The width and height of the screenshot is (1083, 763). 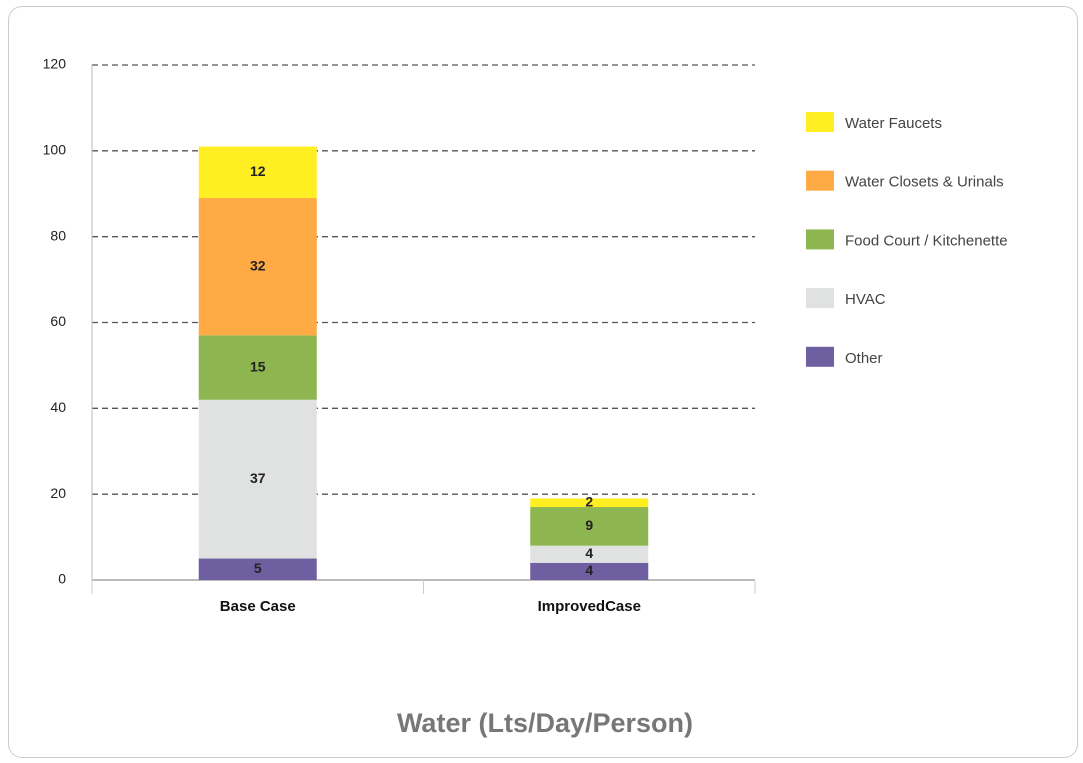 I want to click on data-label: 32, so click(x=258, y=265).